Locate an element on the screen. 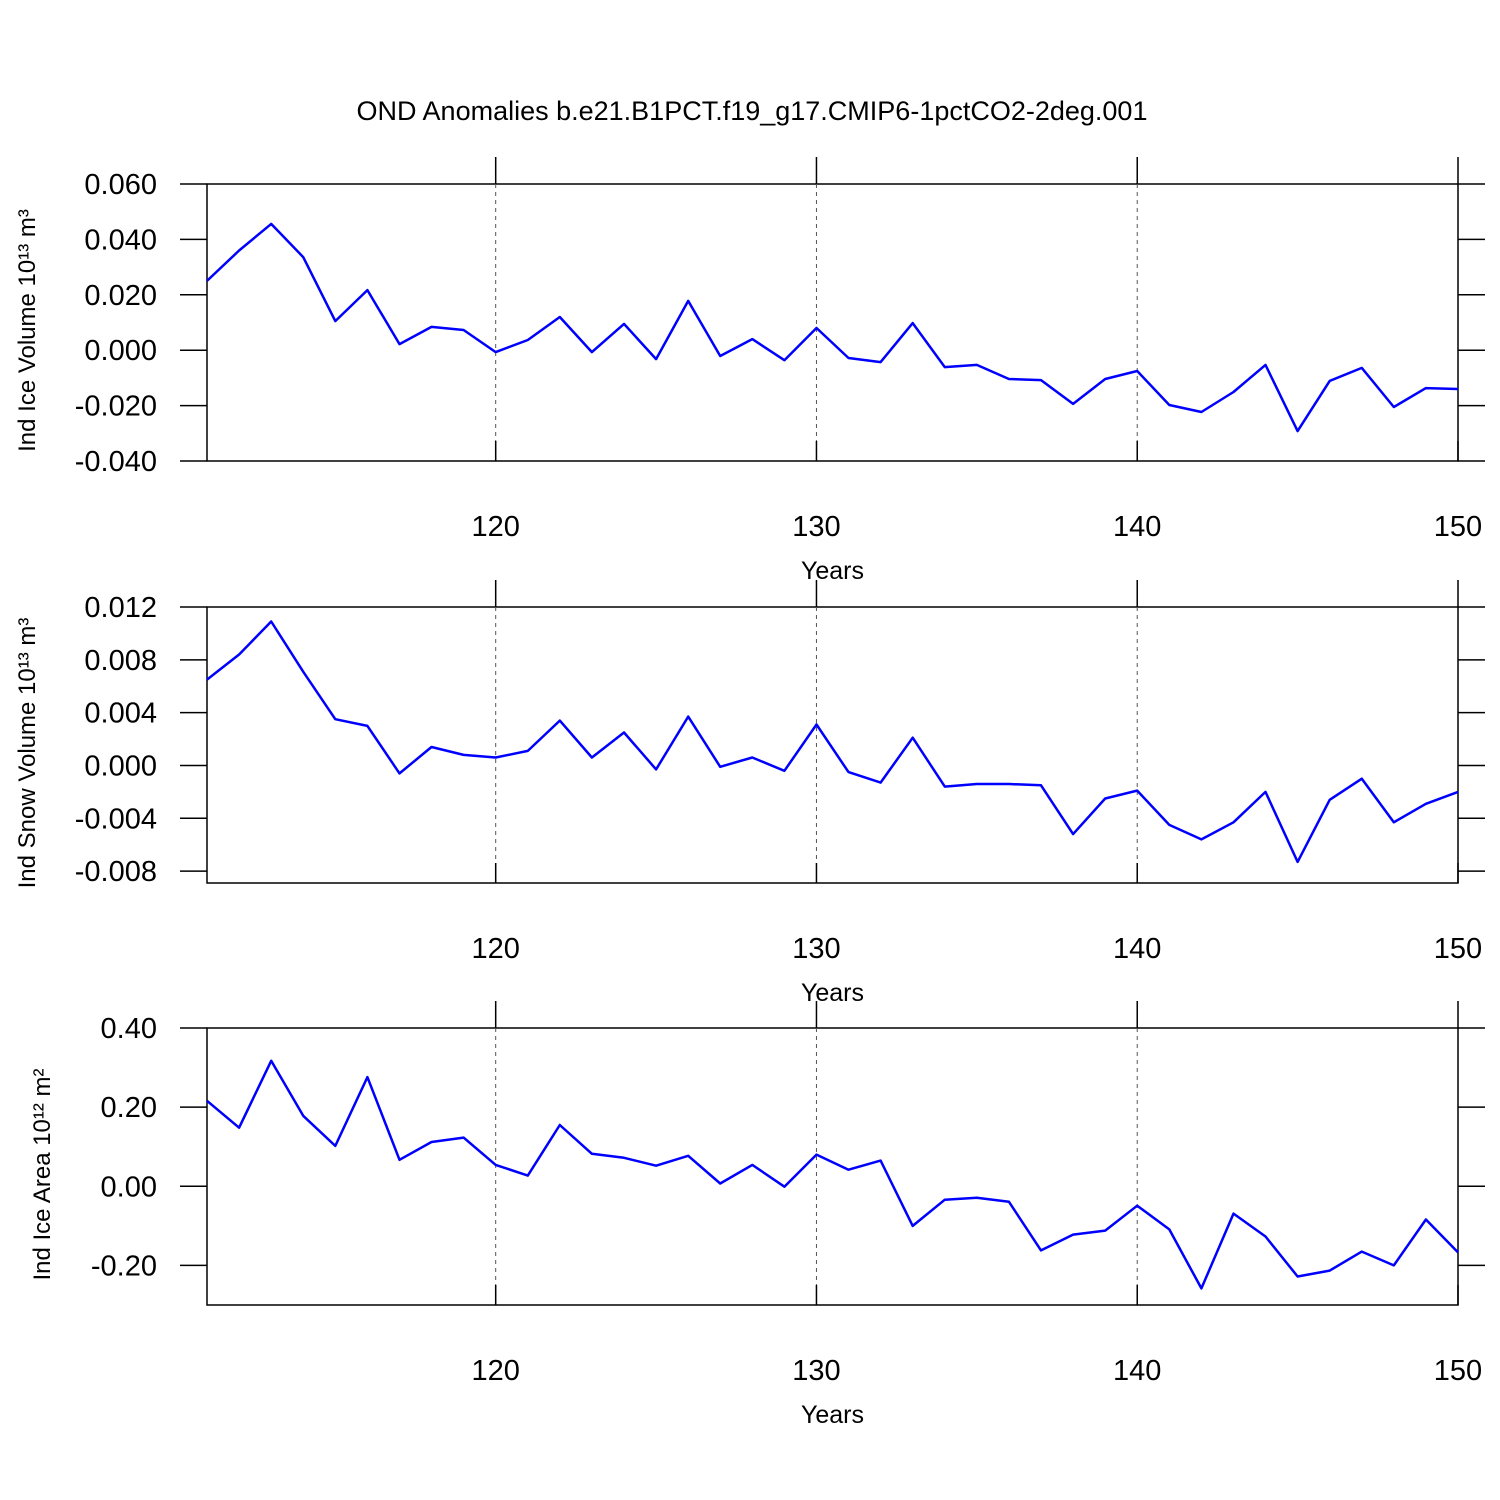 The height and width of the screenshot is (1500, 1500). y-tick-label: -0.004 is located at coordinates (116, 819).